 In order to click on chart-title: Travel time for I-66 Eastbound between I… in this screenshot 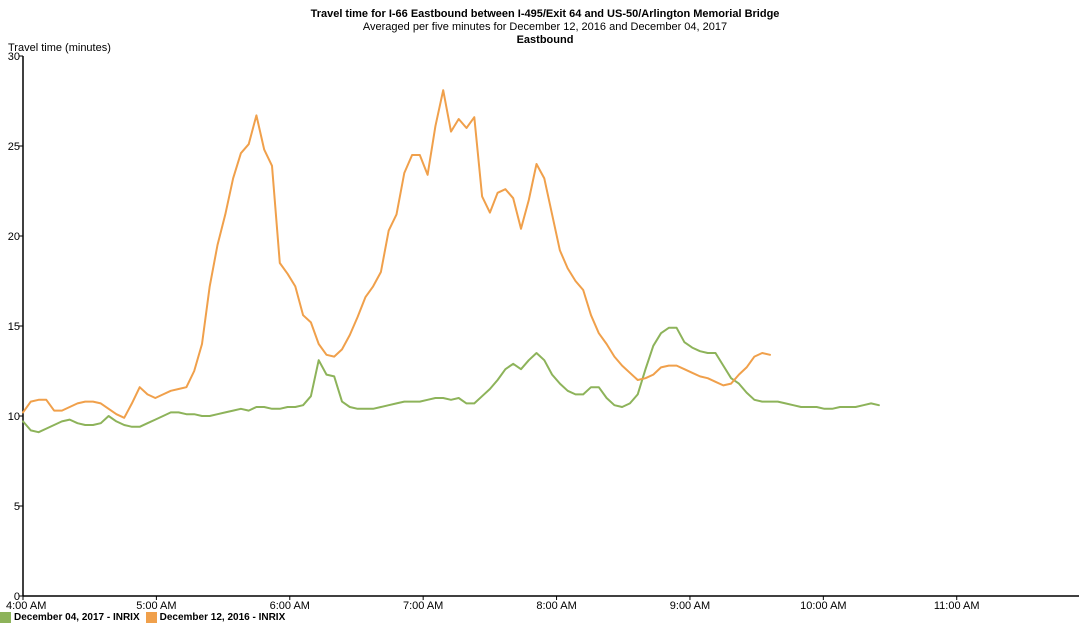, I will do `click(545, 14)`.